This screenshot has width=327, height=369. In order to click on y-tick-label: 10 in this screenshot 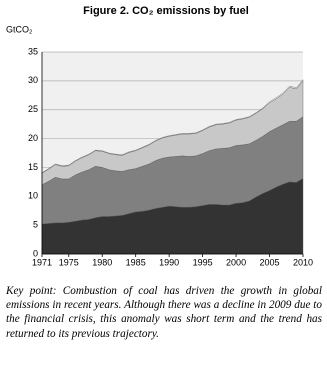, I will do `click(33, 196)`.